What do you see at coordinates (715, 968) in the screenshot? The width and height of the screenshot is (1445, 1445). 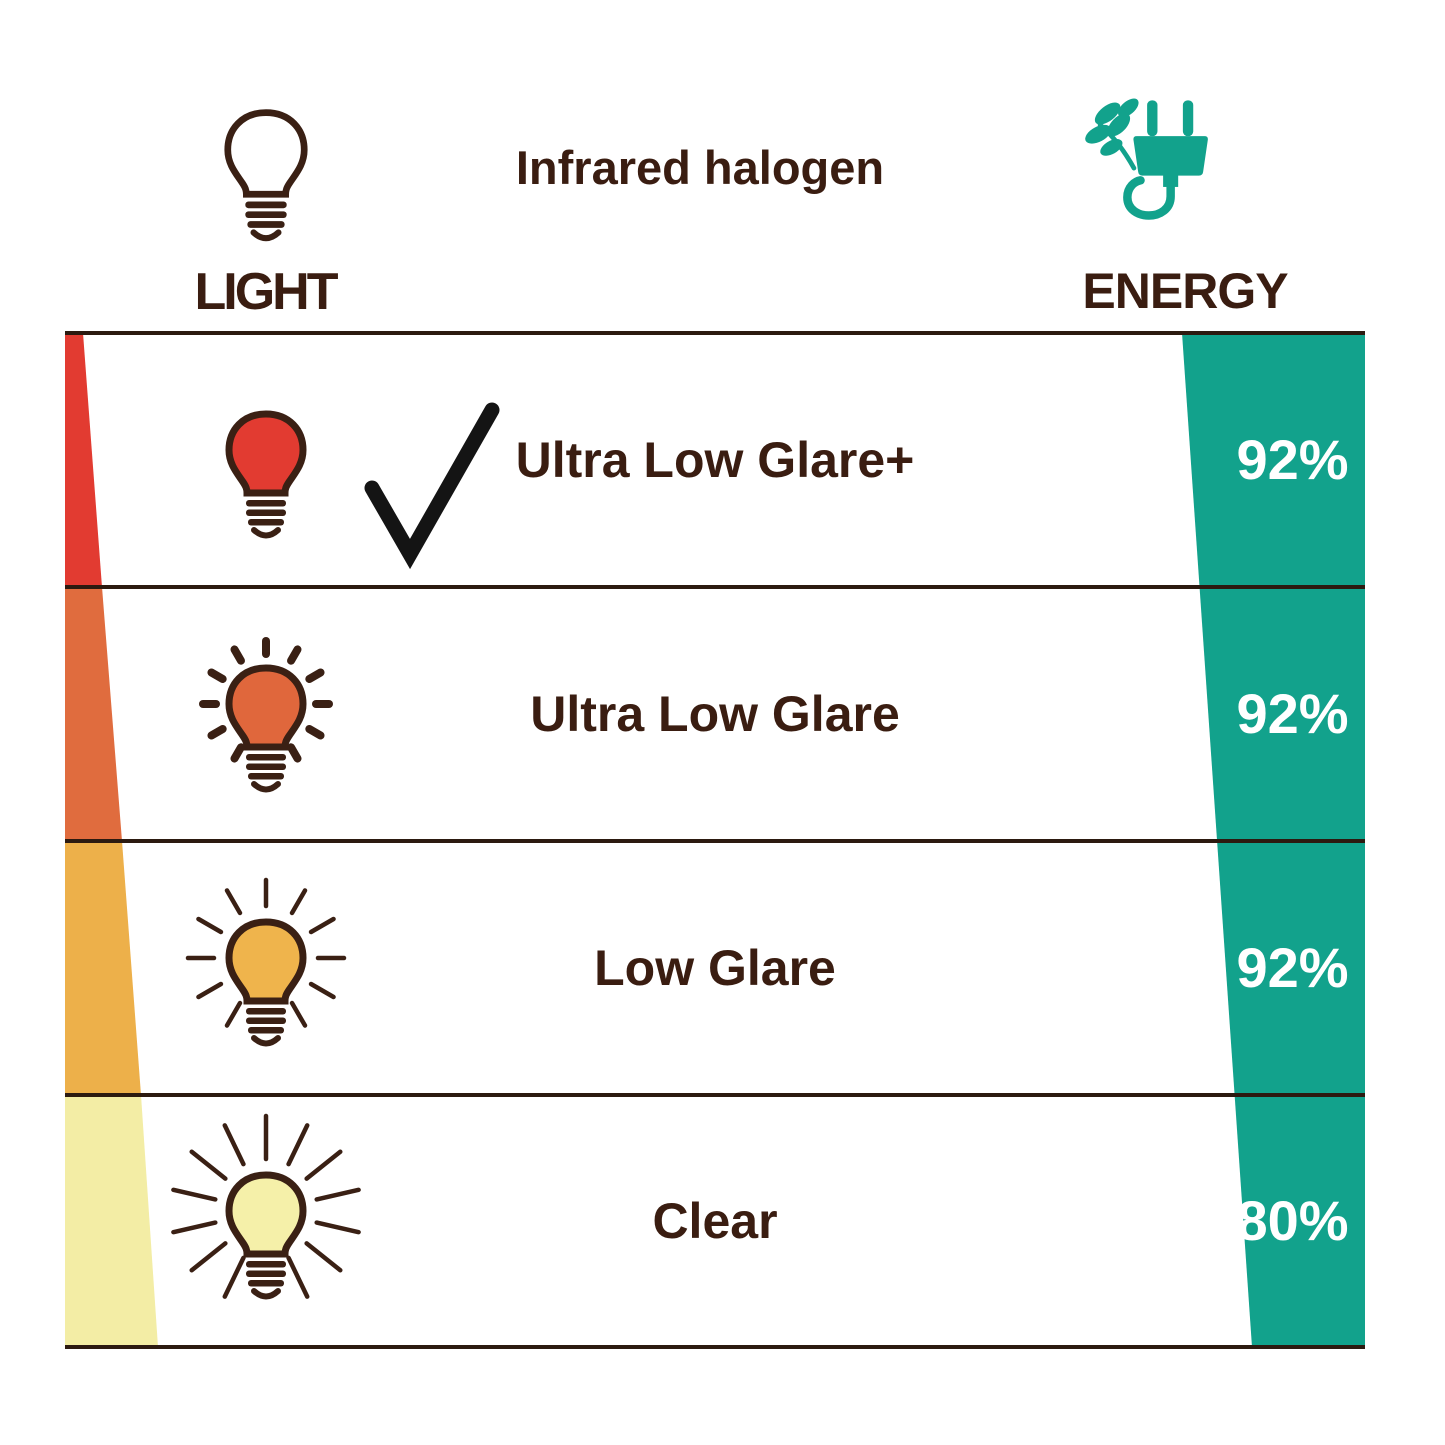 I see `row-label-low-glare: Low Glare` at bounding box center [715, 968].